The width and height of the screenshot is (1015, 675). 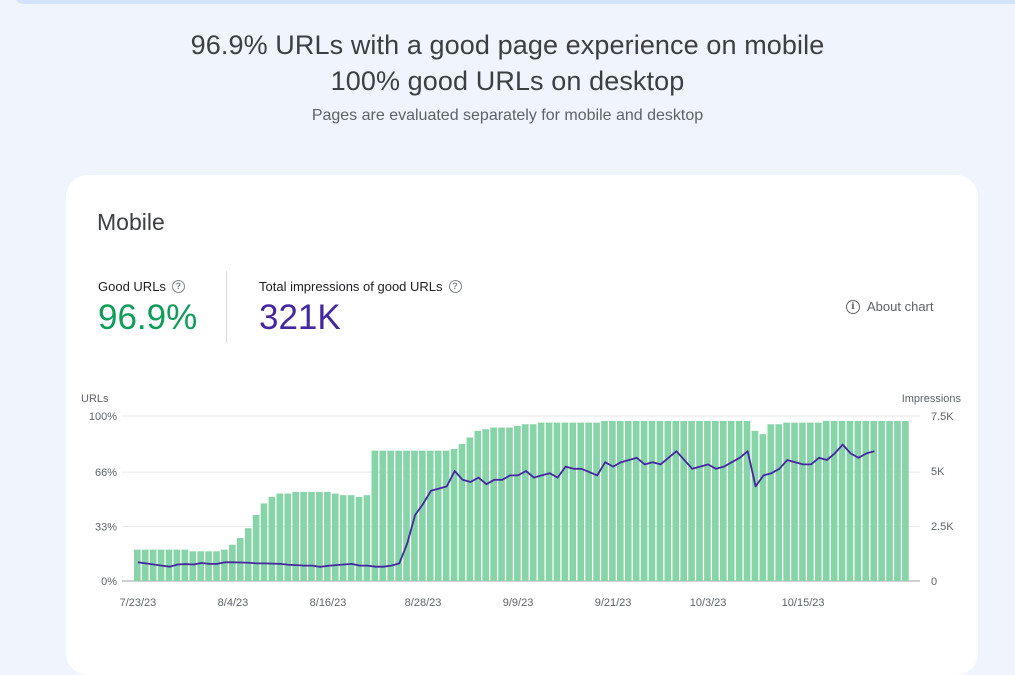 I want to click on x-tick-label: 10/3/23, so click(x=708, y=603).